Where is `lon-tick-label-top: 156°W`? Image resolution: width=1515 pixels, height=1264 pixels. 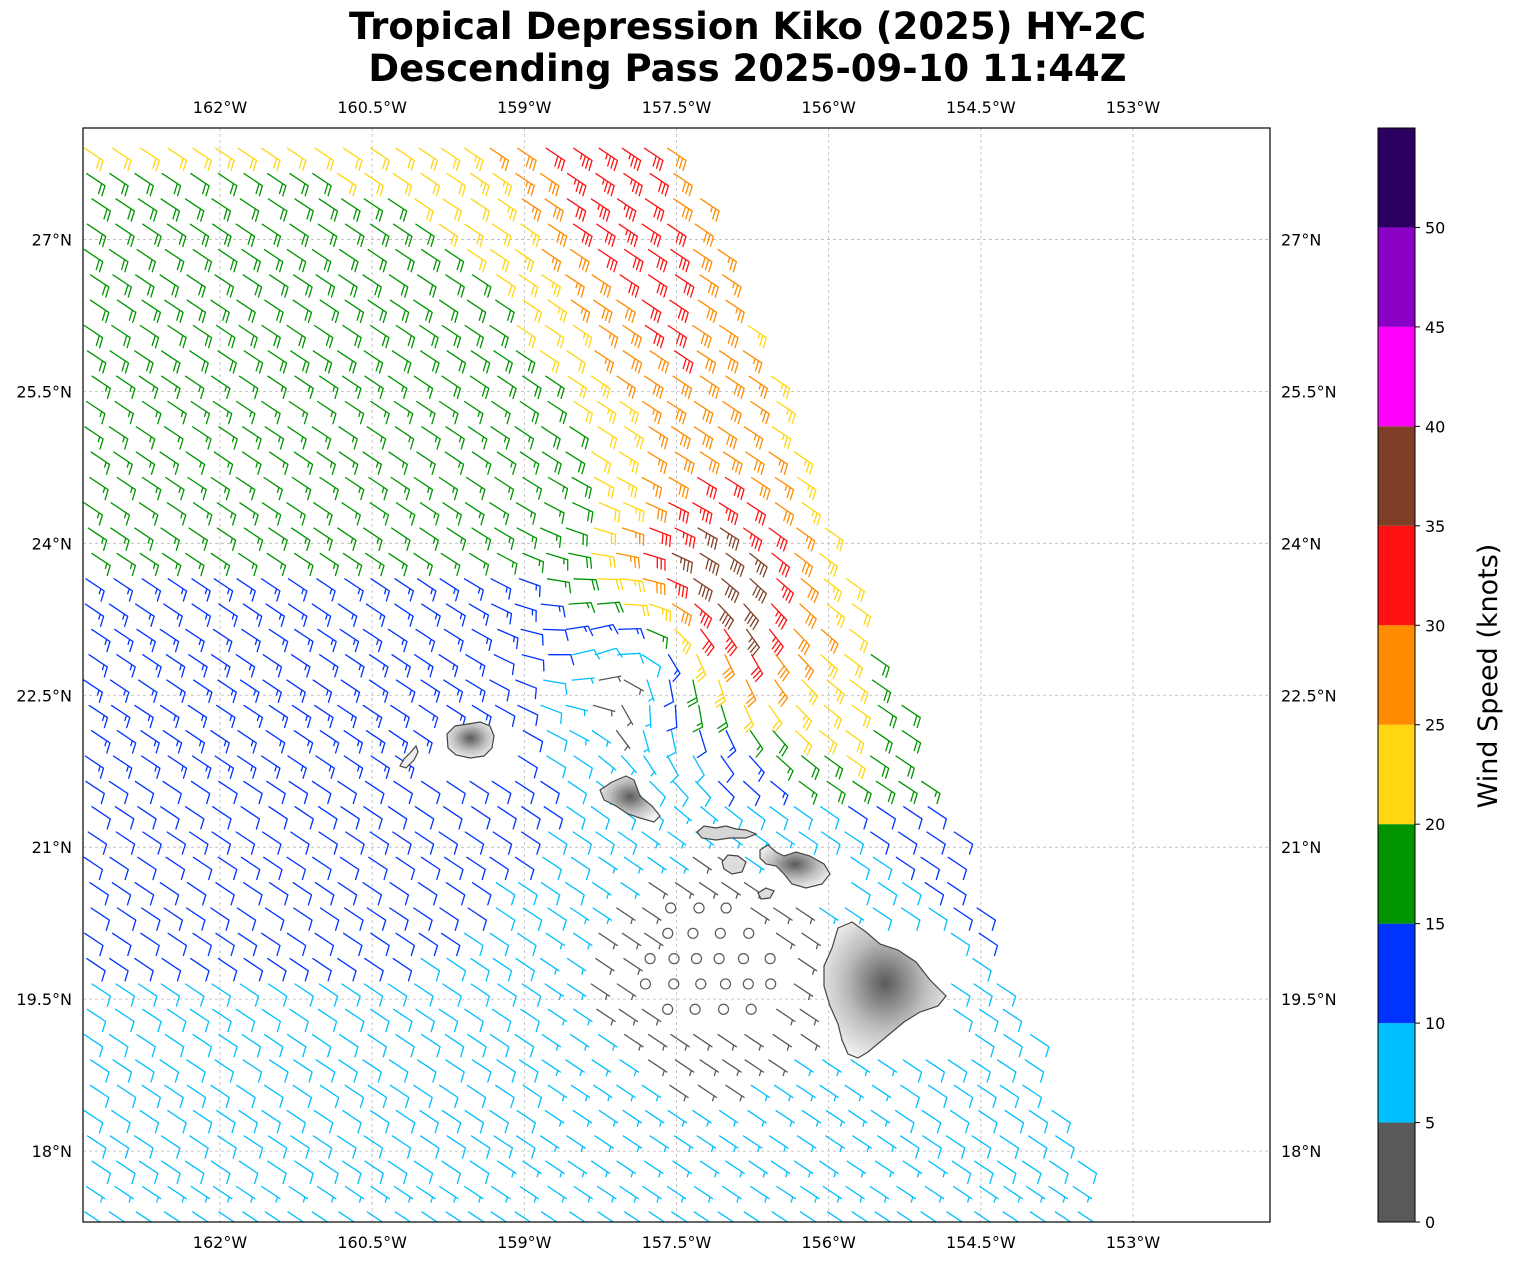 lon-tick-label-top: 156°W is located at coordinates (828, 107).